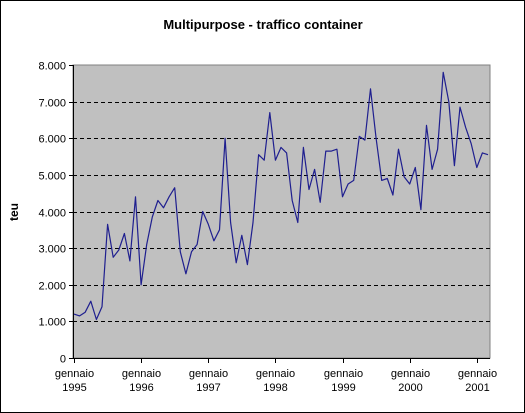 The width and height of the screenshot is (525, 413). What do you see at coordinates (52, 104) in the screenshot?
I see `y-tick-label: 7.000` at bounding box center [52, 104].